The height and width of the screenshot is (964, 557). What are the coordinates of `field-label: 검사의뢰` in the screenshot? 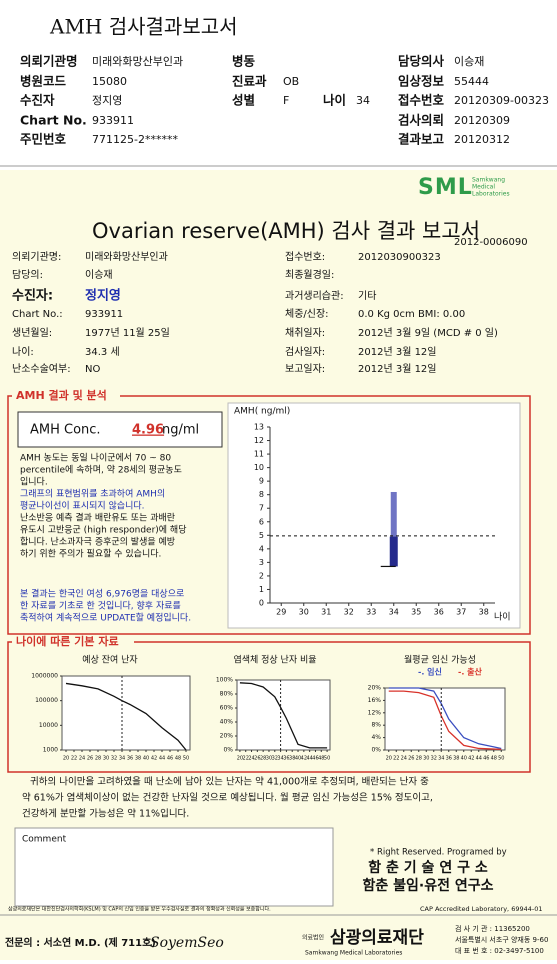 It's located at (421, 120).